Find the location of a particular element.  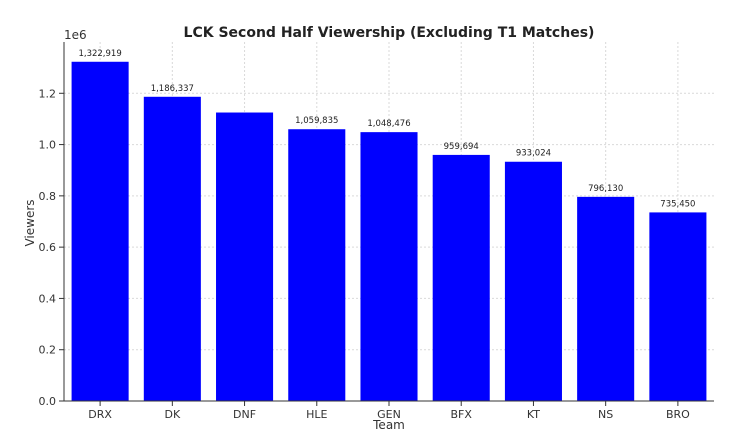

data-label-ns: 796,130 is located at coordinates (605, 189).